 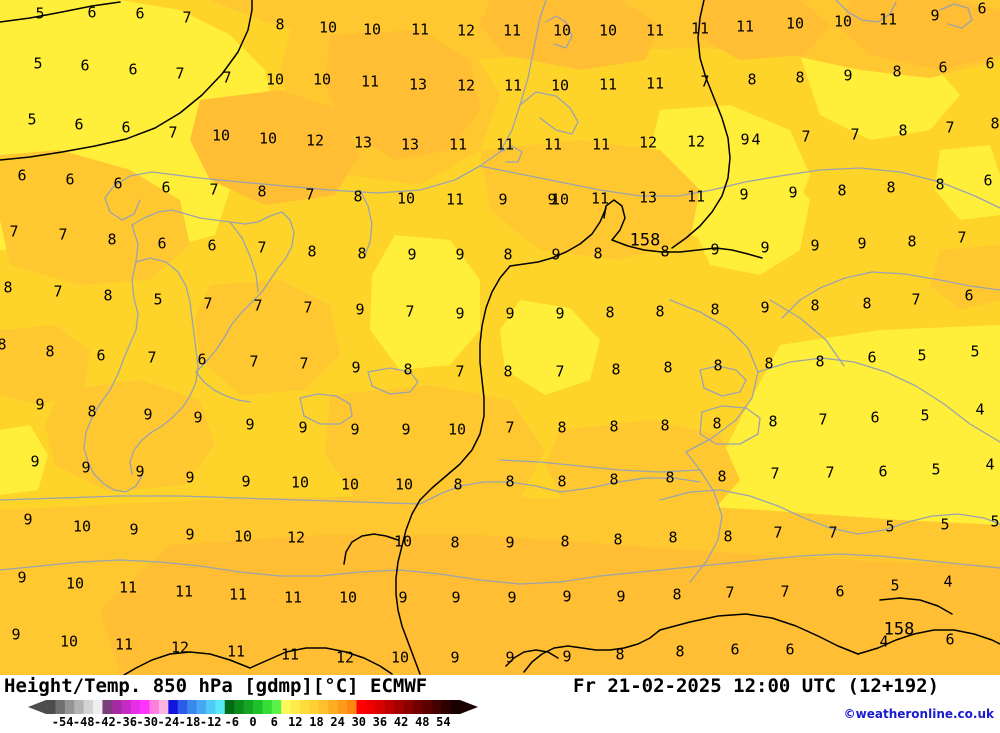 I want to click on colorbar-svg, so click(x=253, y=707).